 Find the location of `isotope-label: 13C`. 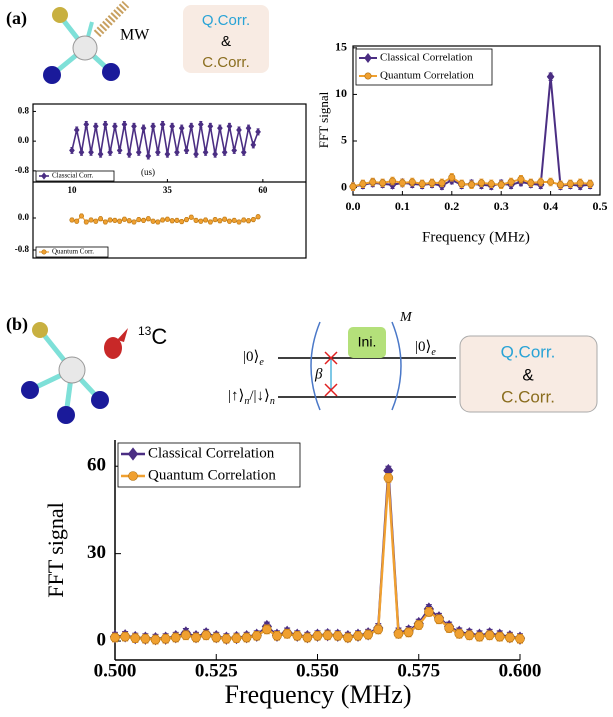

isotope-label: 13C is located at coordinates (152, 336).